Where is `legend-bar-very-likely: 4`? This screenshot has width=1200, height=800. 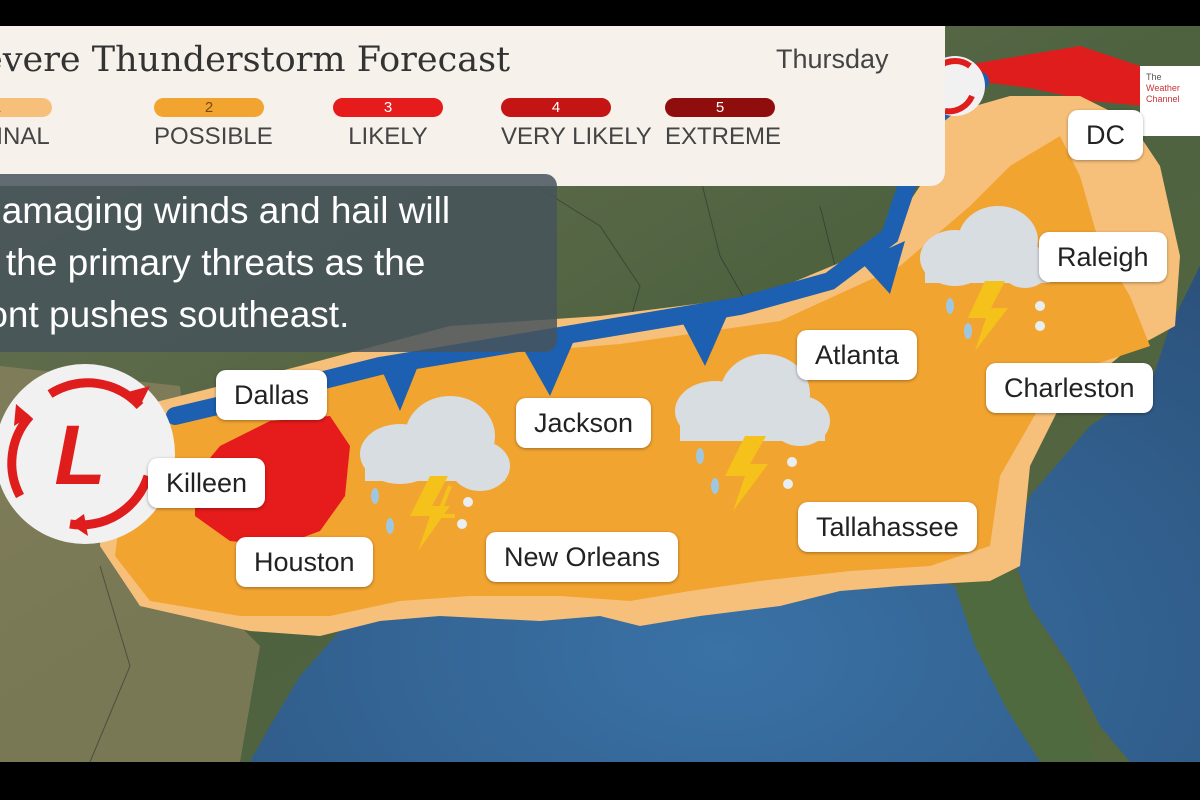
legend-bar-very-likely: 4 is located at coordinates (556, 107).